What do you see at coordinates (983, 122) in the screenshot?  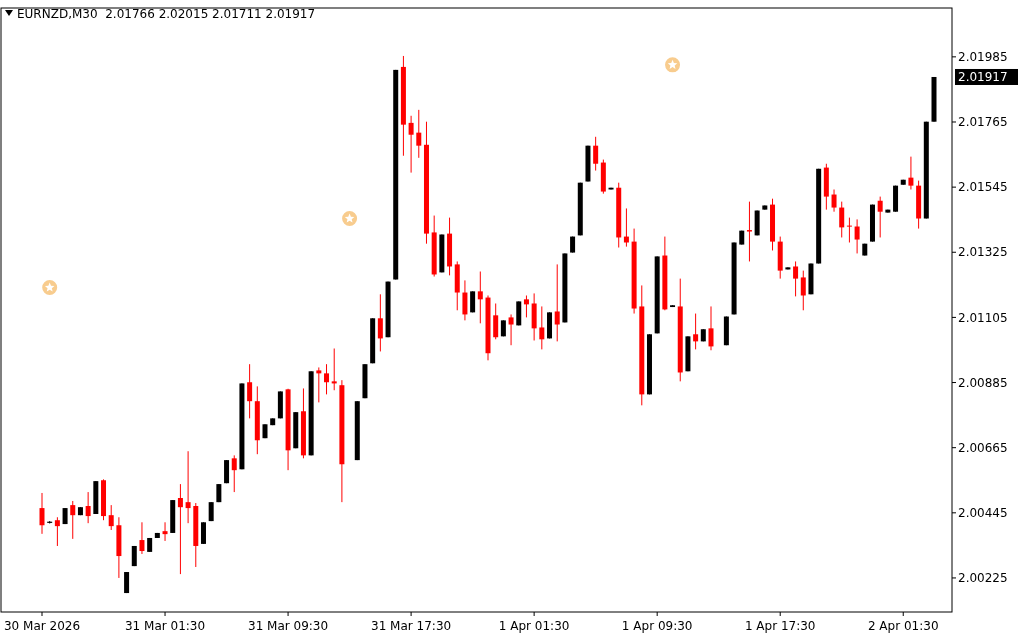 I see `y-tick-label: 2.01765` at bounding box center [983, 122].